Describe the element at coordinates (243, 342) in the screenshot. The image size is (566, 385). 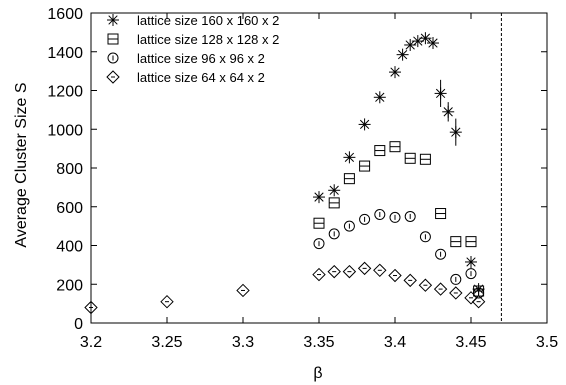
I see `x-tick-label: 3.3` at that location.